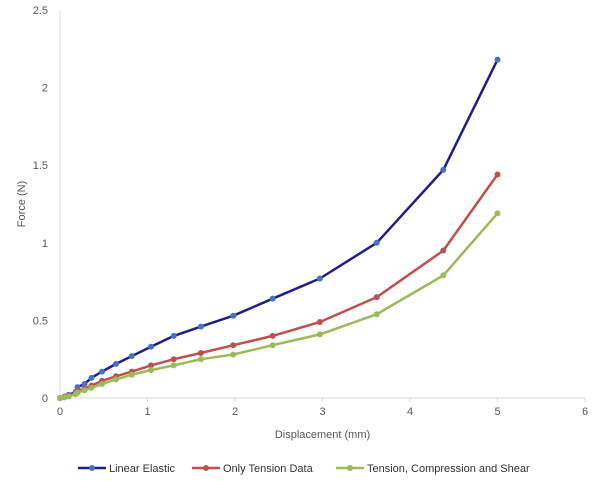 This screenshot has height=481, width=597. I want to click on legend-label: Only Tension Data, so click(268, 469).